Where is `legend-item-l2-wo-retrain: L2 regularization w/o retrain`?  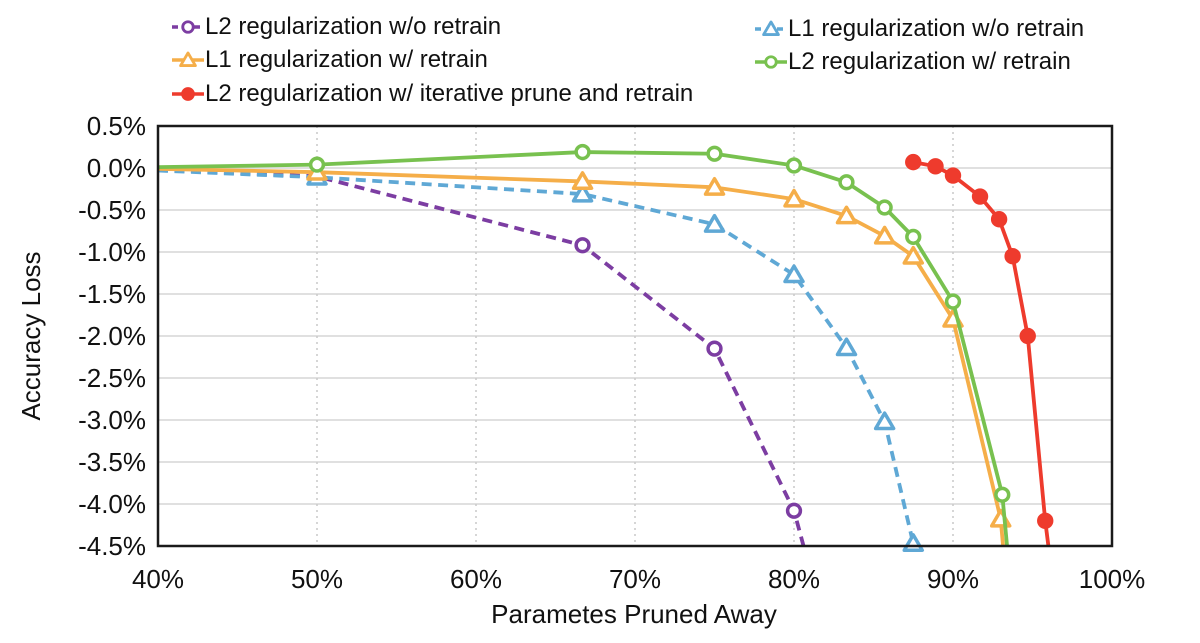 legend-item-l2-wo-retrain: L2 regularization w/o retrain is located at coordinates (336, 26).